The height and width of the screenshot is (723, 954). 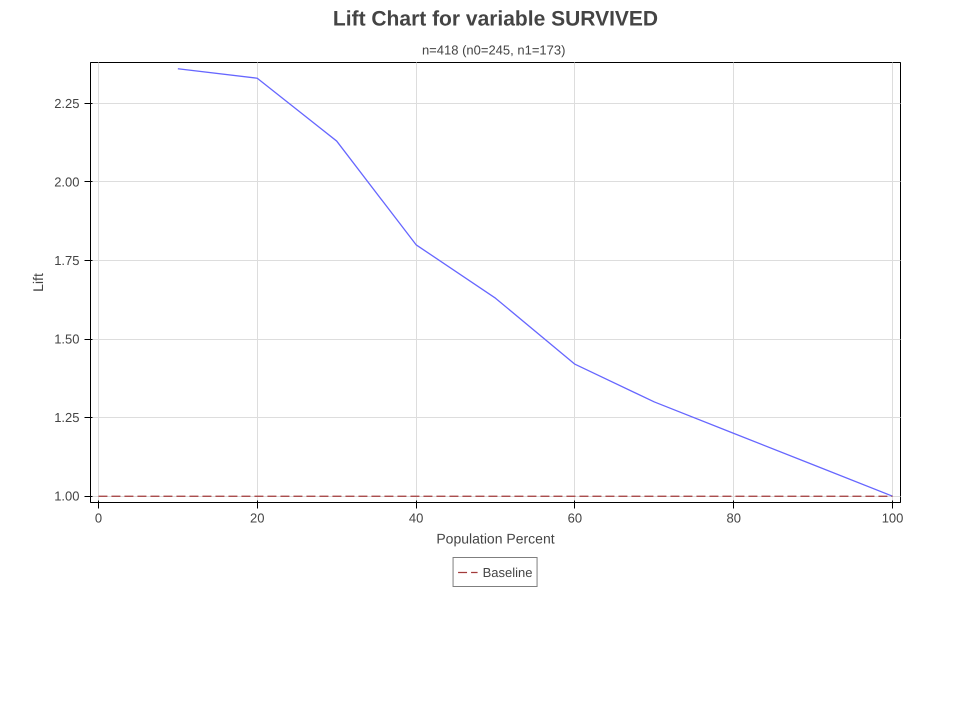 I want to click on y-tick-label: 1.25, so click(x=67, y=418).